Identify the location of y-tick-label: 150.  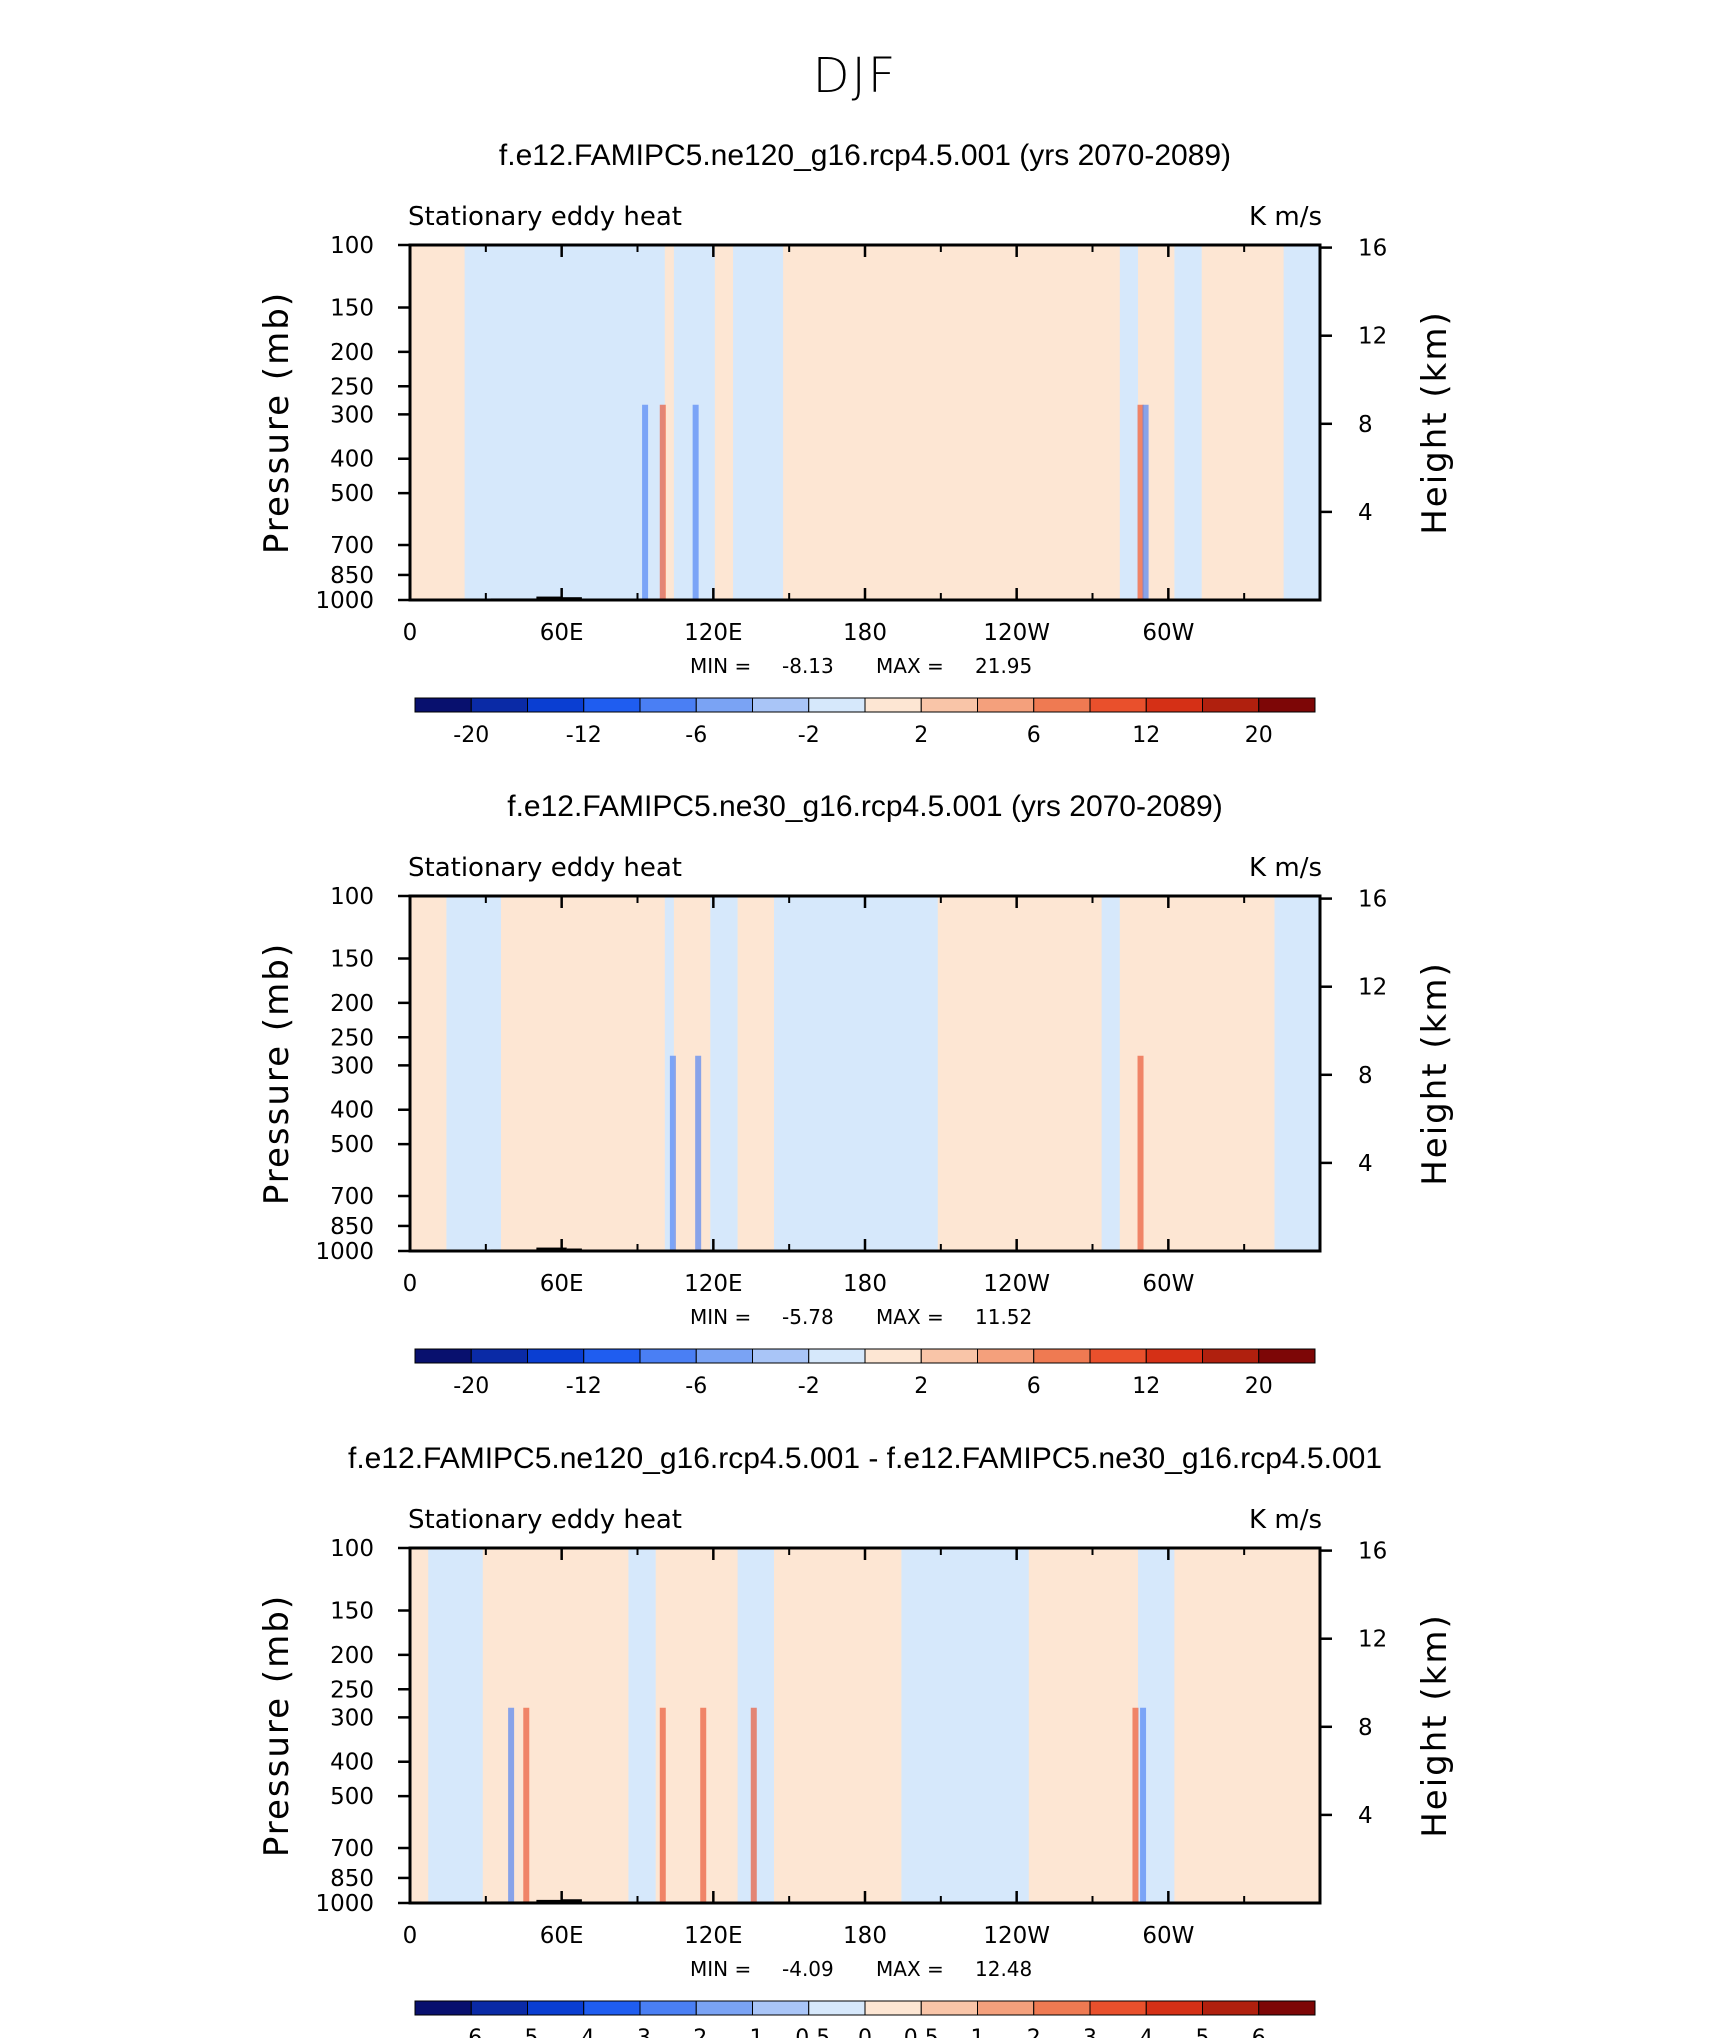
(352, 960).